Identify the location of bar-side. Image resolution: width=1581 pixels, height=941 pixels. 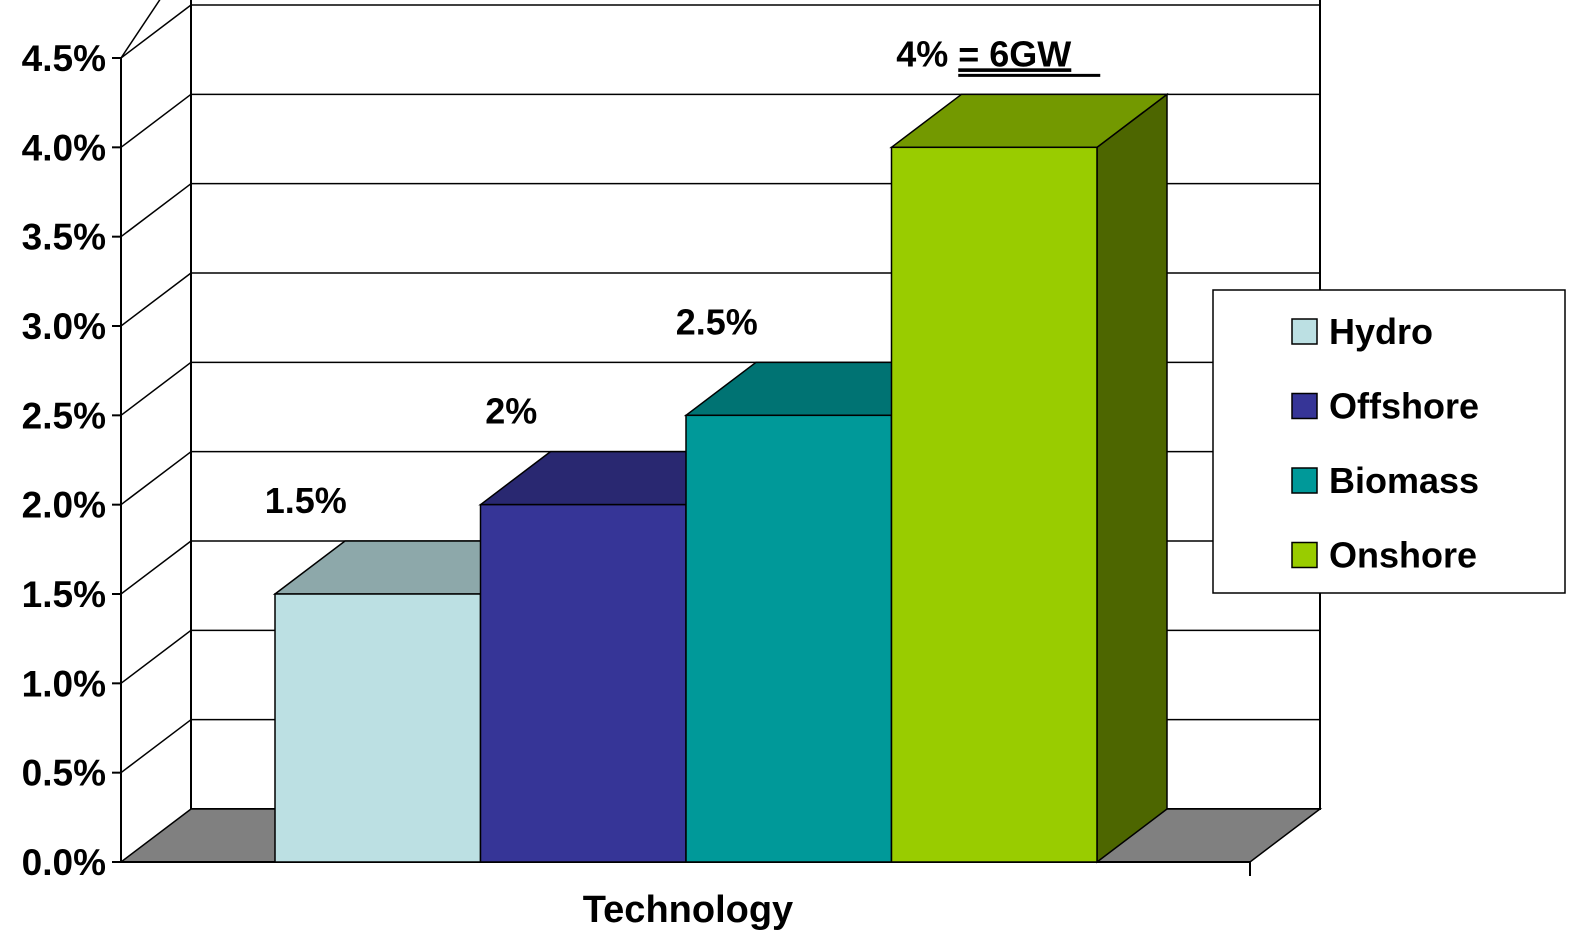
(1132, 478).